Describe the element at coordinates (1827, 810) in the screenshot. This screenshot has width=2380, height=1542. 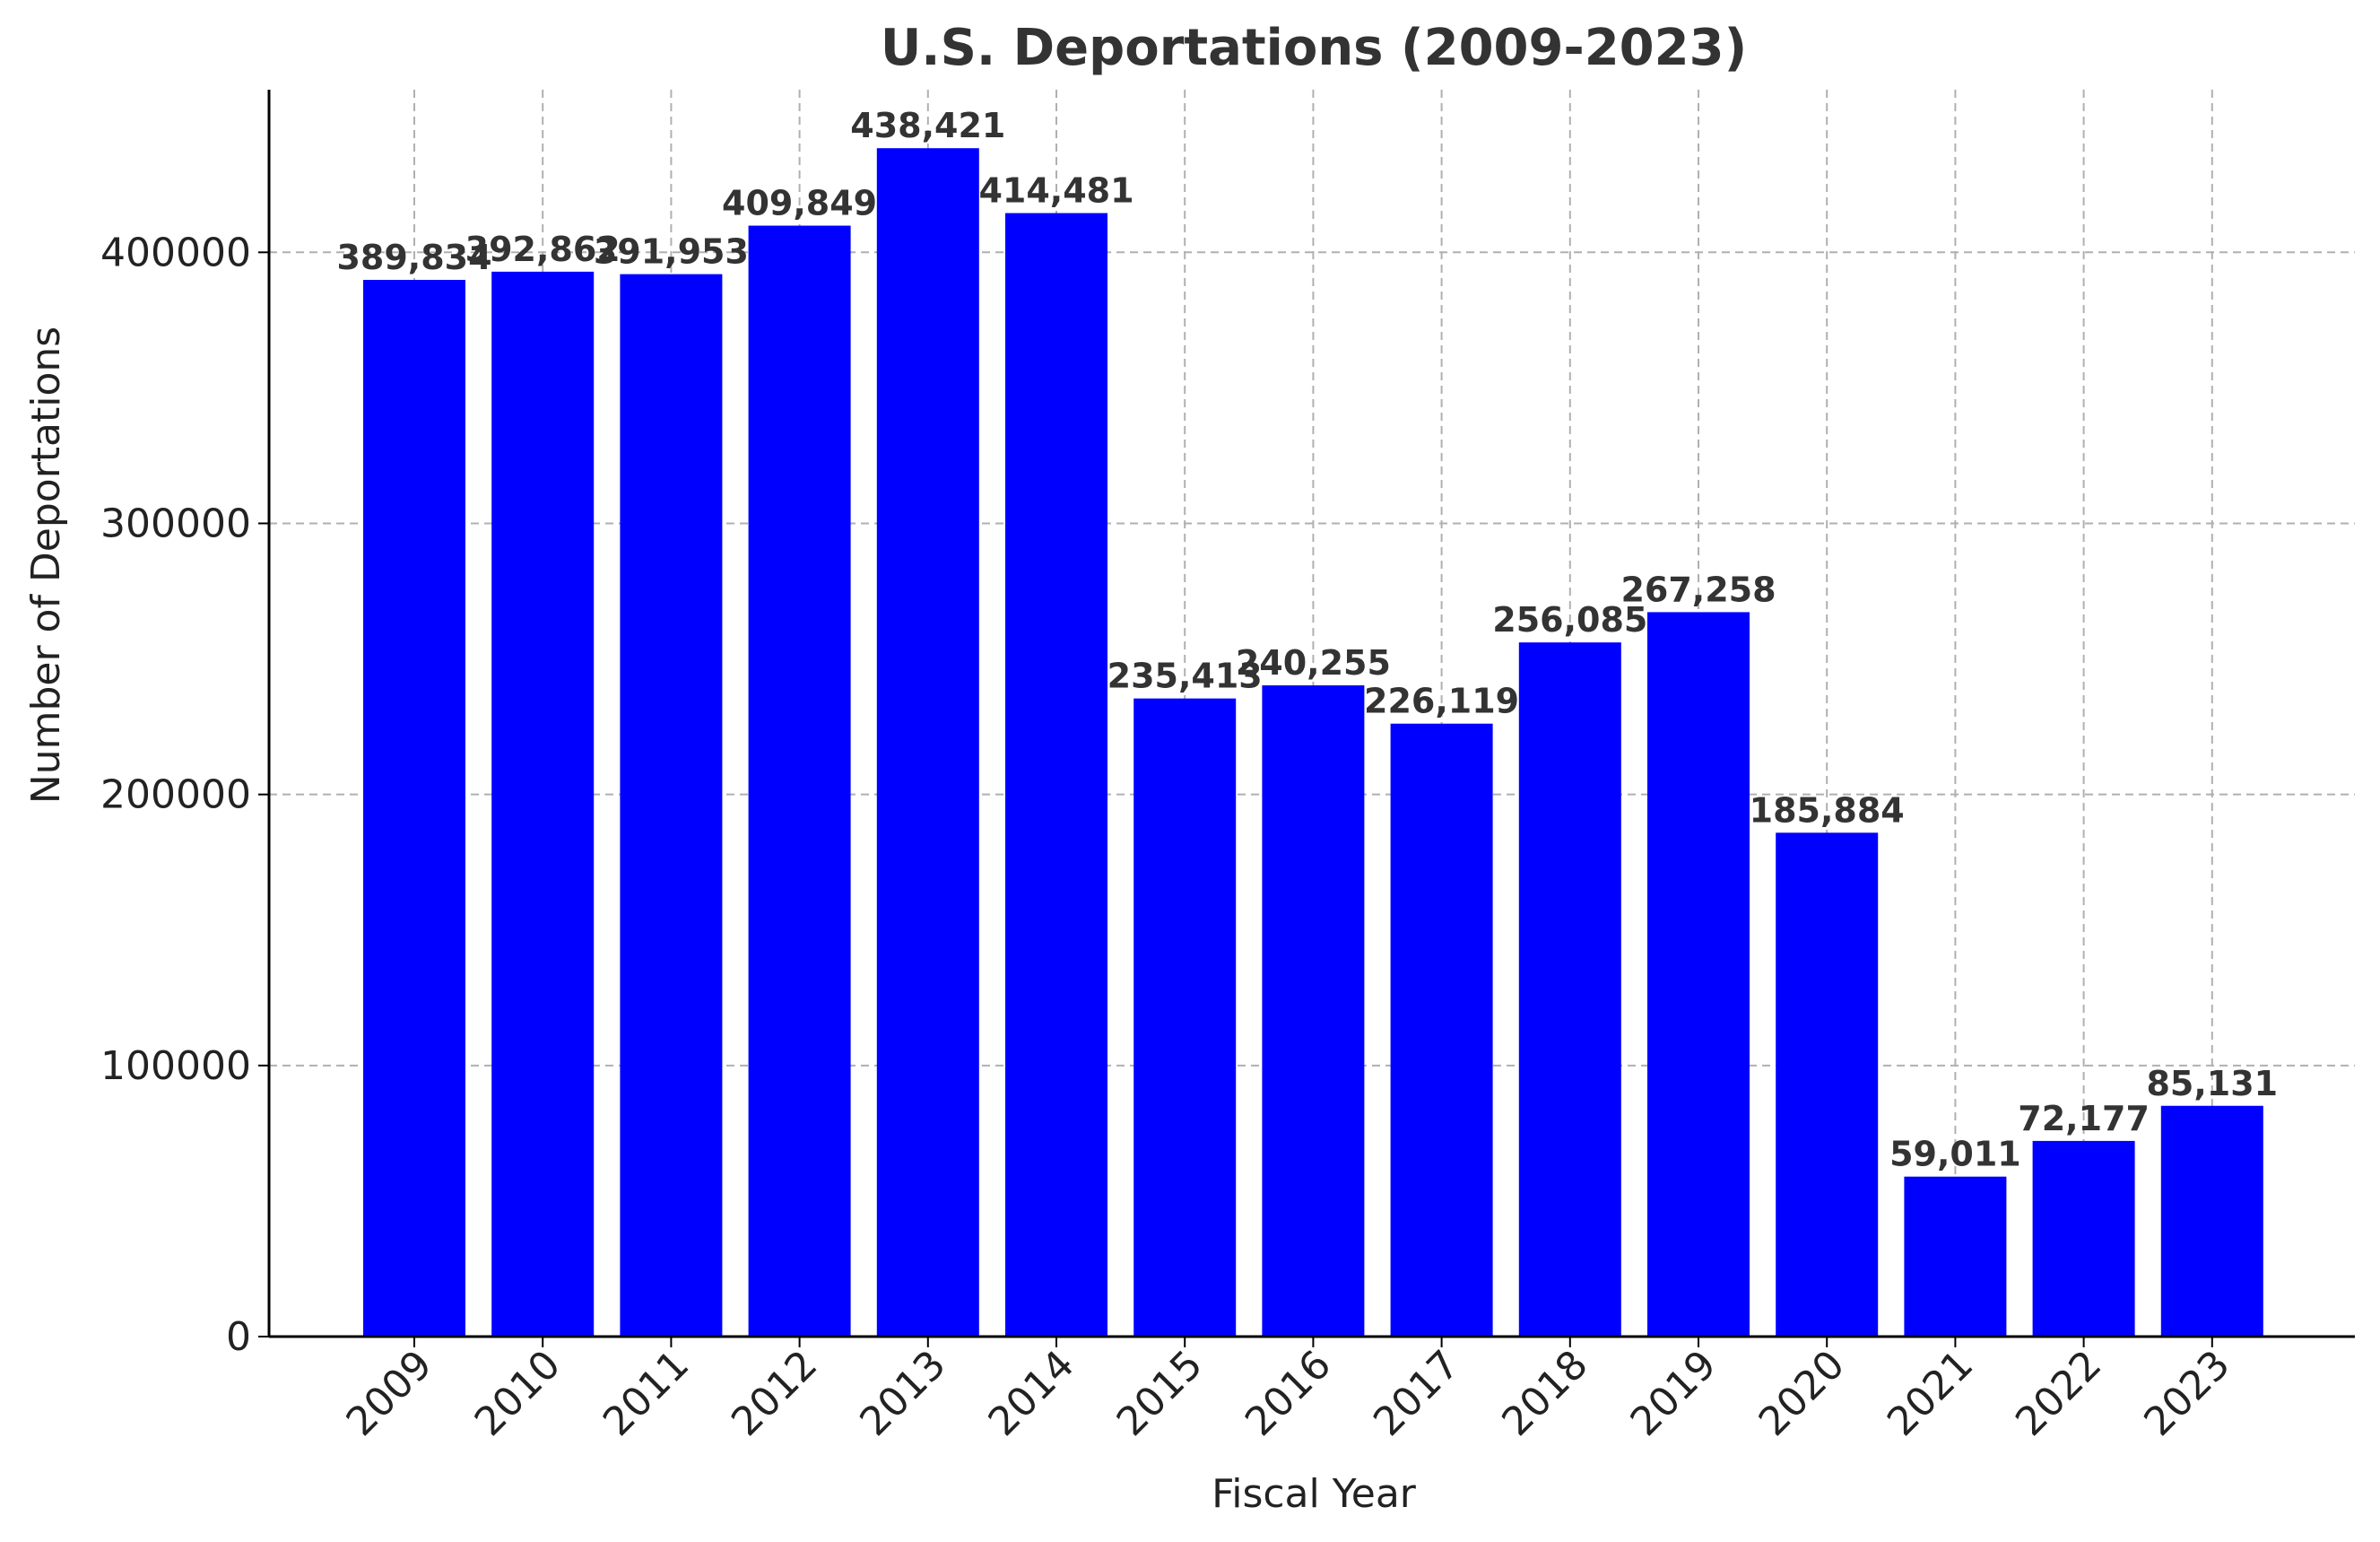
I see `data-label-2020: 185,884` at that location.